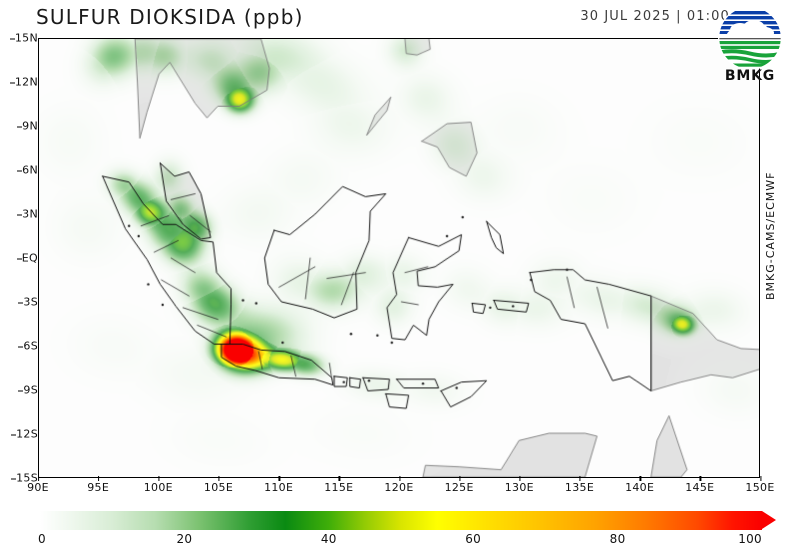 The image size is (800, 550). Describe the element at coordinates (750, 38) in the screenshot. I see `bmkg-emblem-icon` at that location.